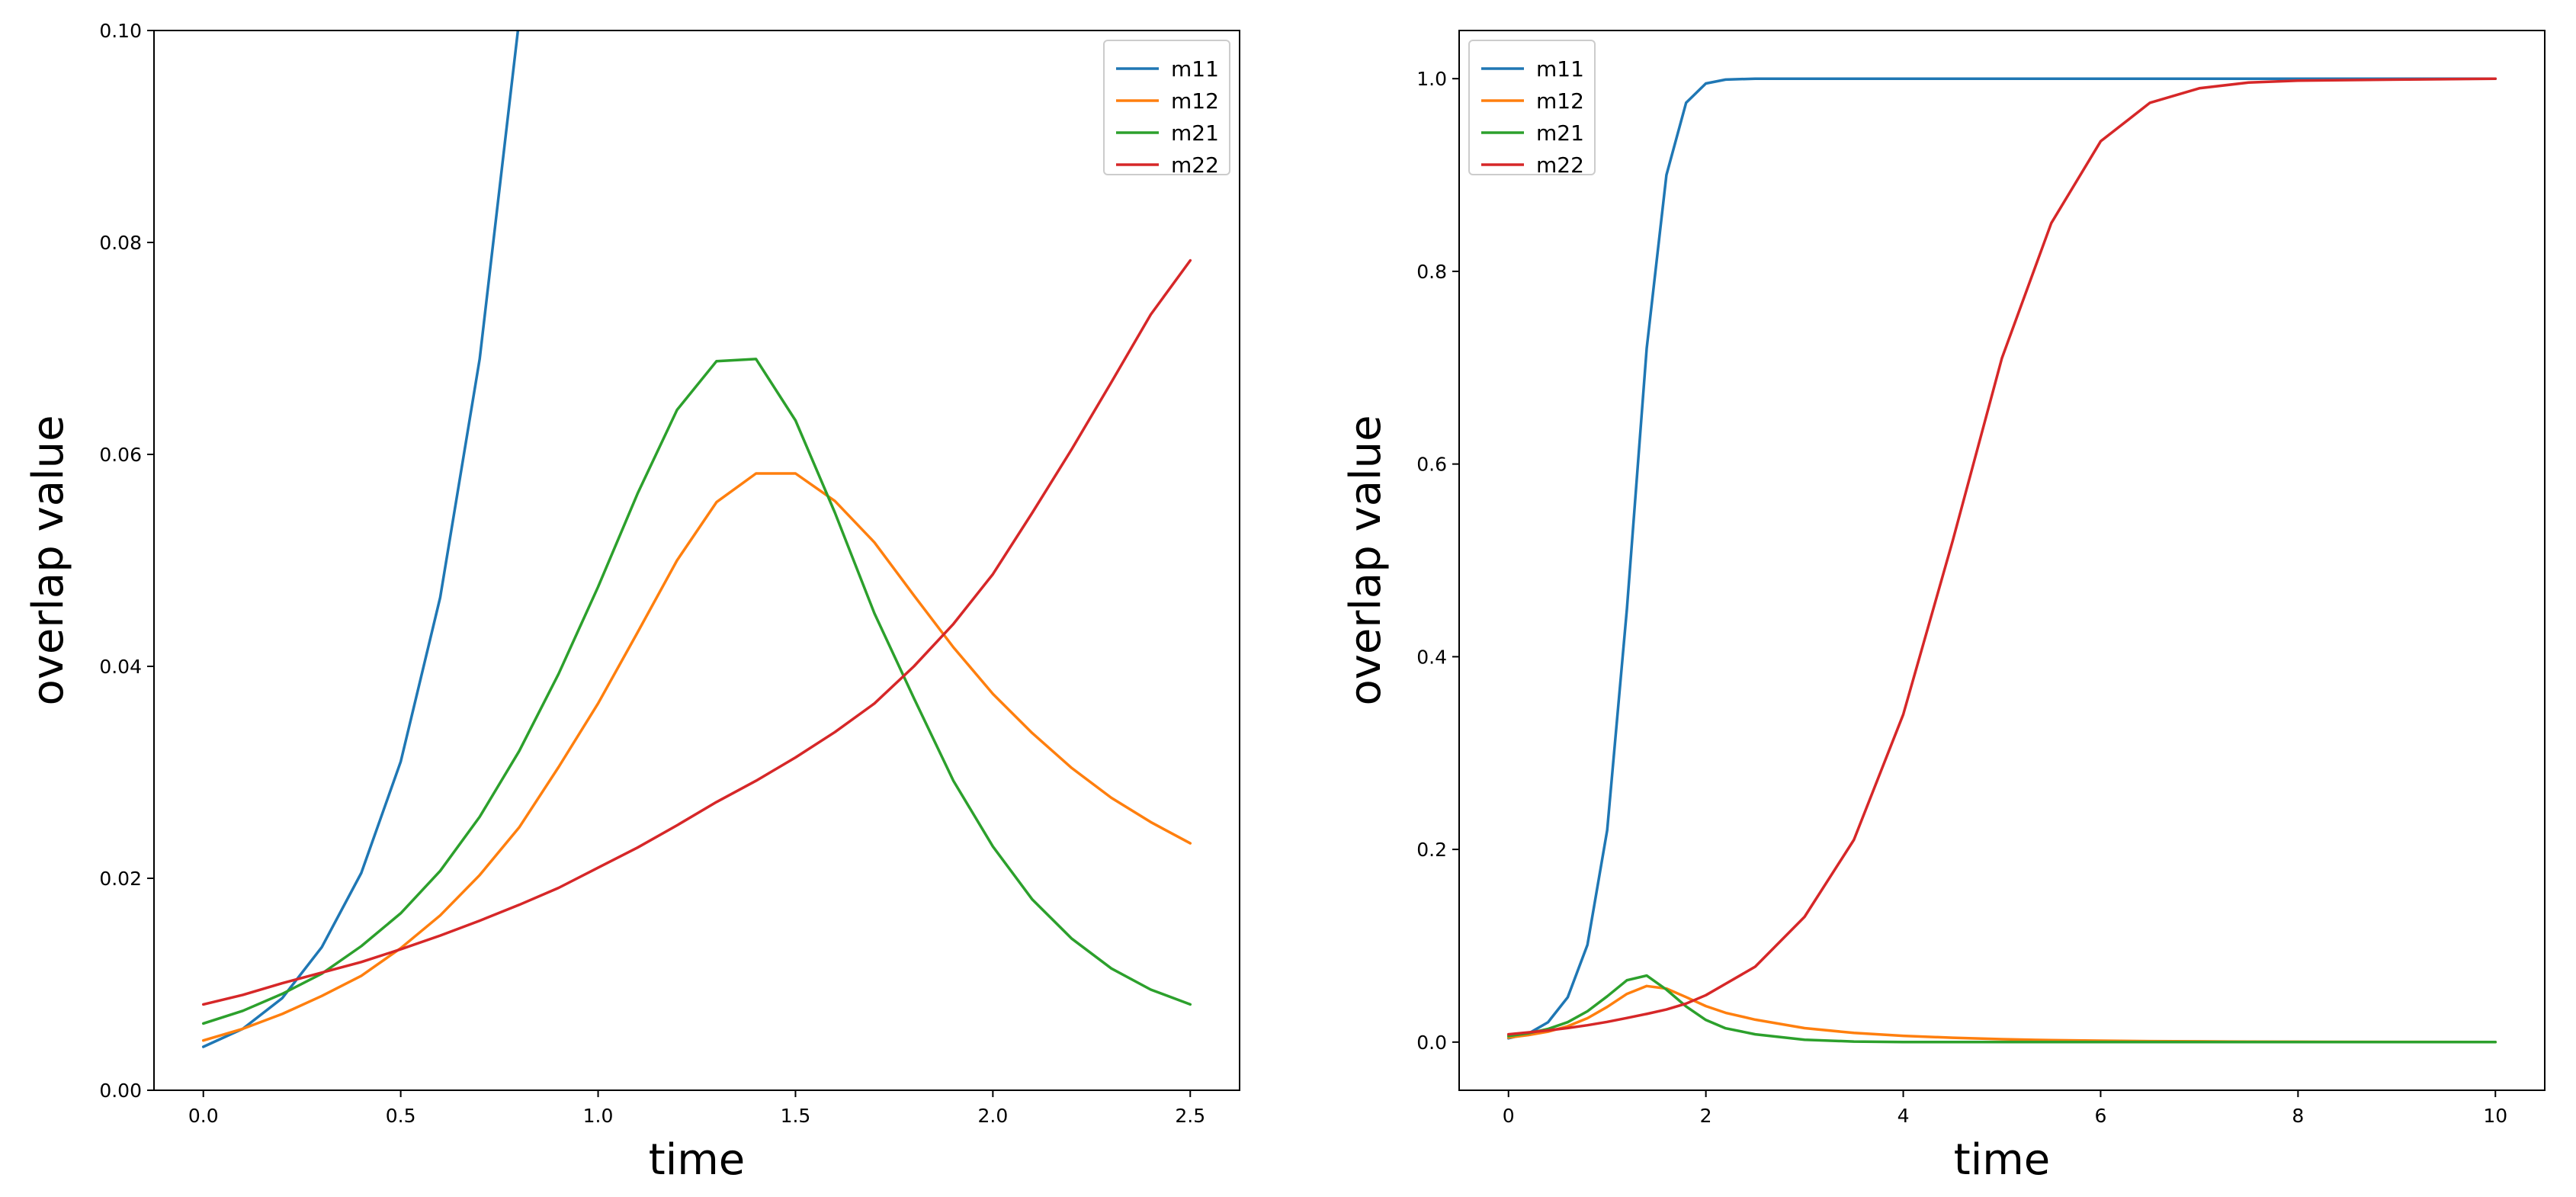 This screenshot has height=1197, width=2576. Describe the element at coordinates (120, 879) in the screenshot. I see `y-tick-label: 0.02` at that location.